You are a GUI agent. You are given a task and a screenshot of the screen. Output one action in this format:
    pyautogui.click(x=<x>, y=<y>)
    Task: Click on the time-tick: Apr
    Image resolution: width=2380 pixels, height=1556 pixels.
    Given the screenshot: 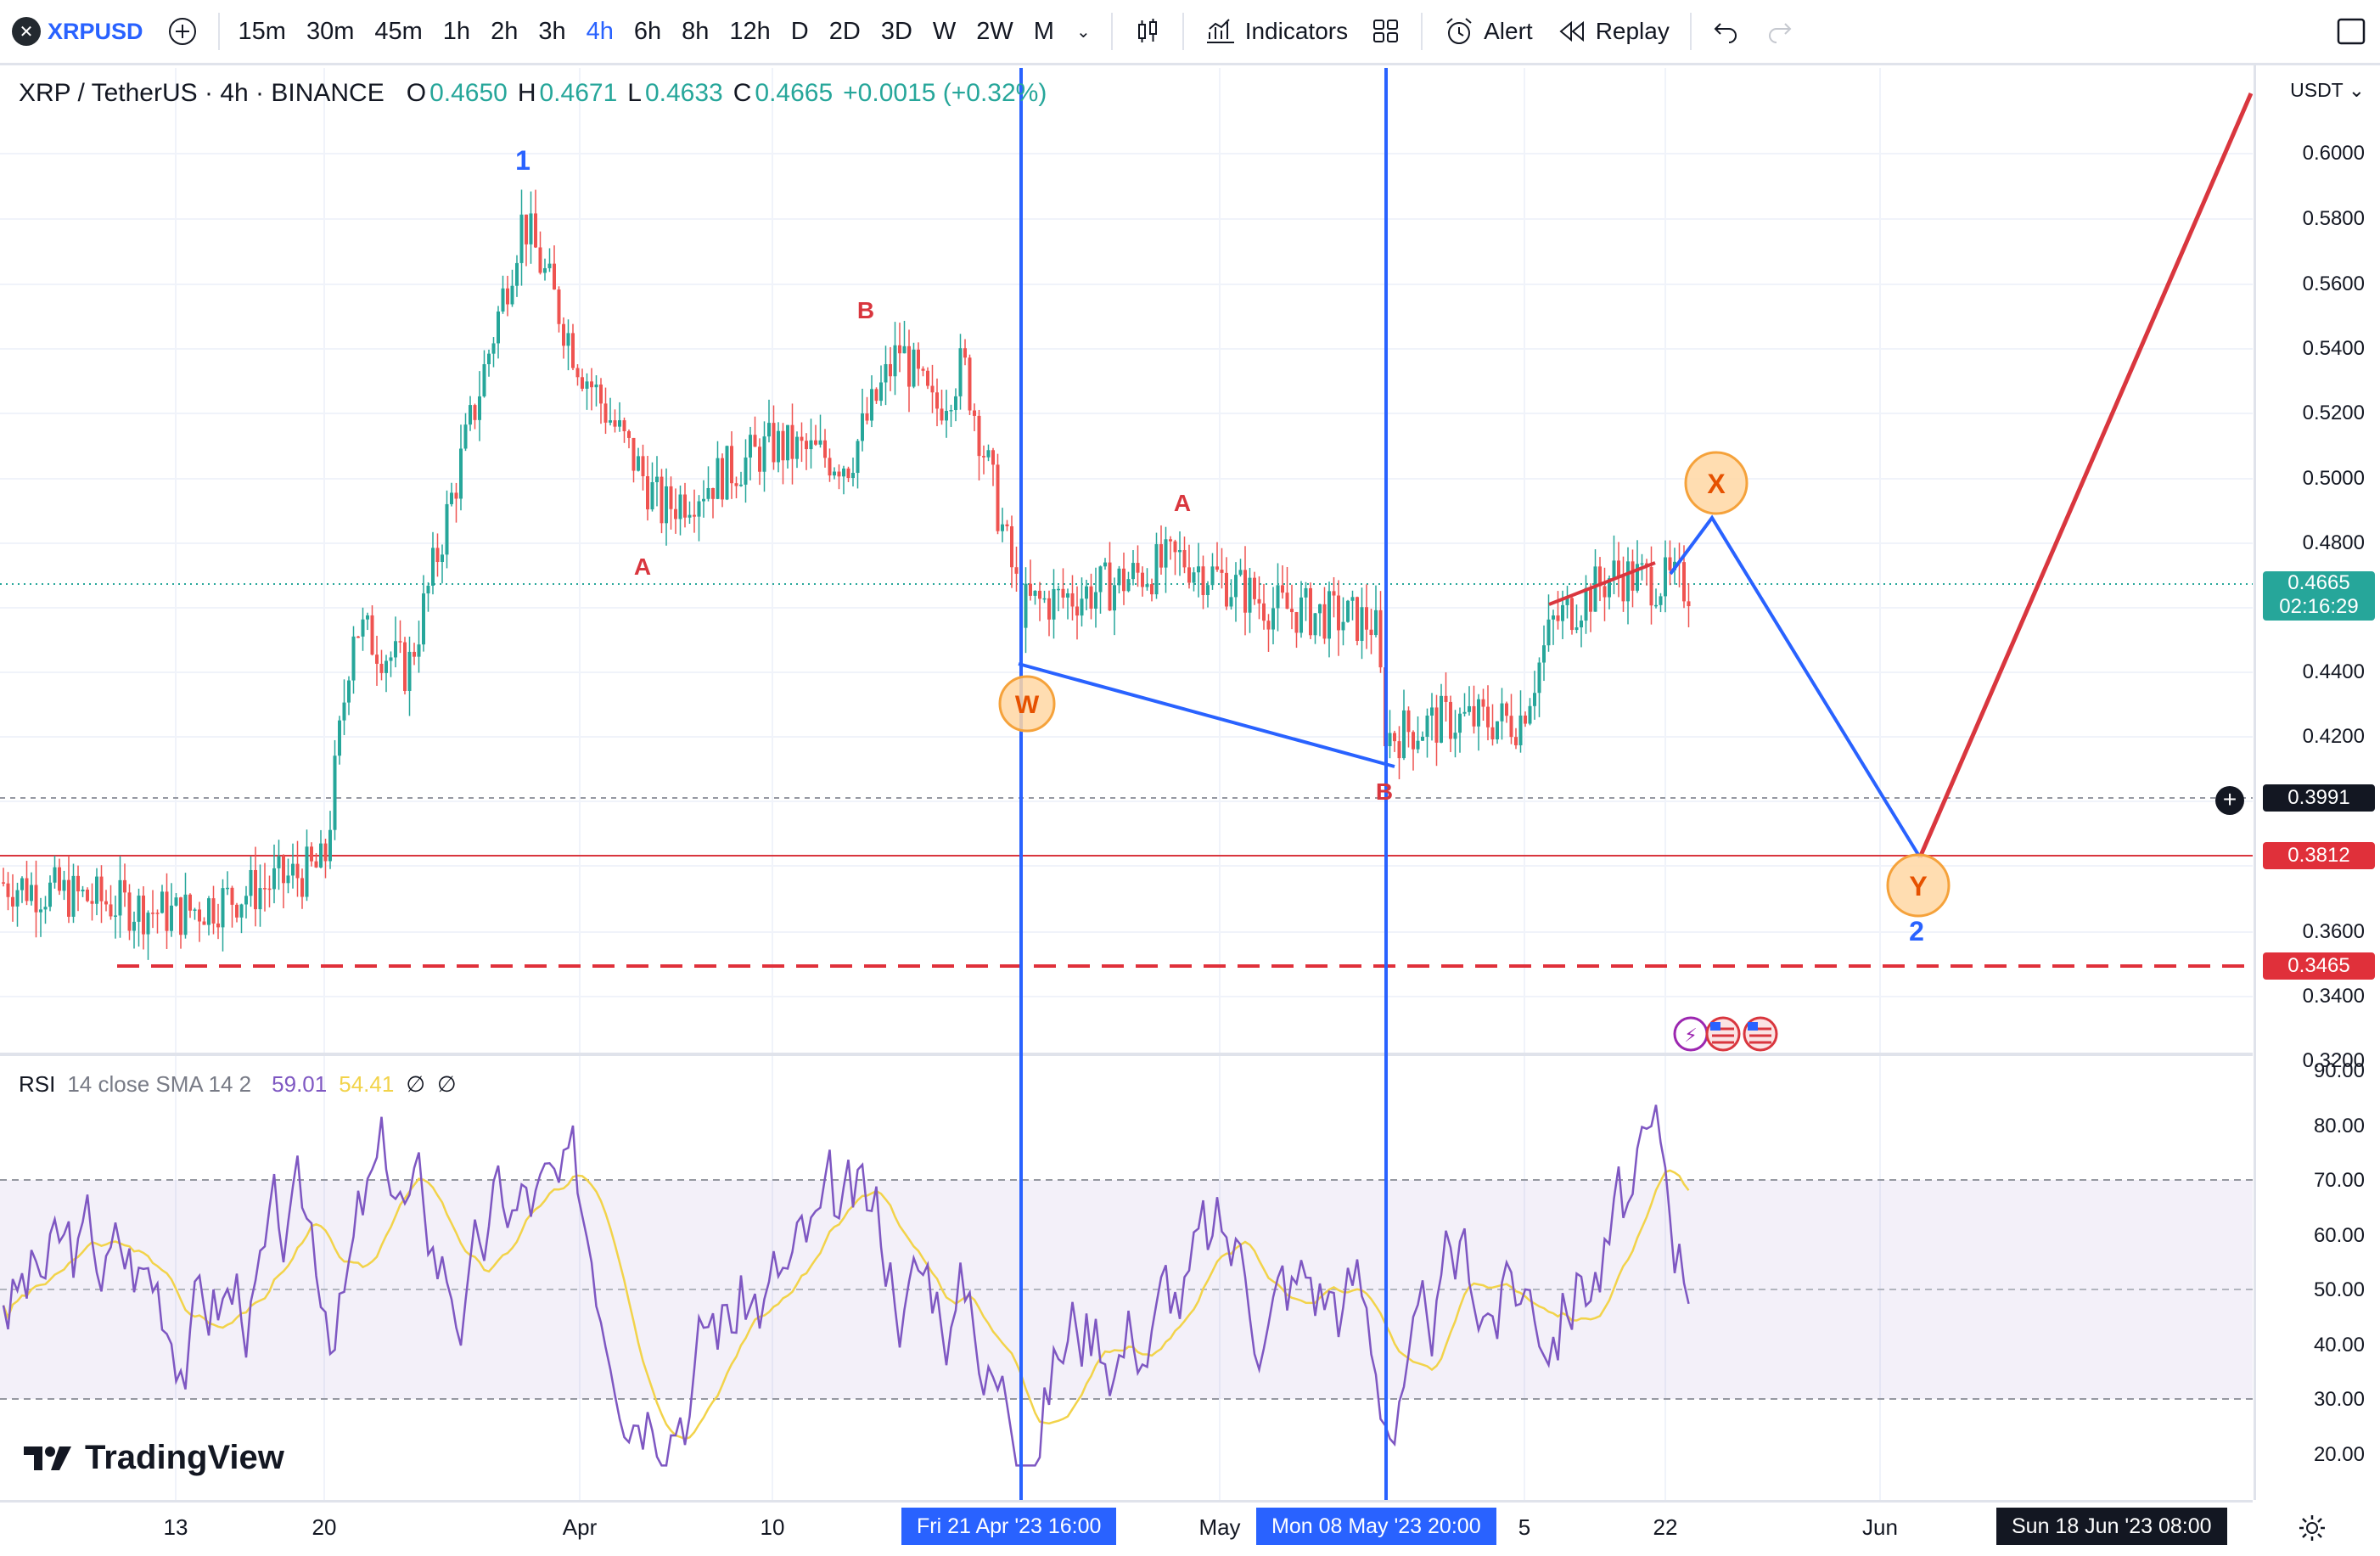 What is the action you would take?
    pyautogui.click(x=580, y=1527)
    